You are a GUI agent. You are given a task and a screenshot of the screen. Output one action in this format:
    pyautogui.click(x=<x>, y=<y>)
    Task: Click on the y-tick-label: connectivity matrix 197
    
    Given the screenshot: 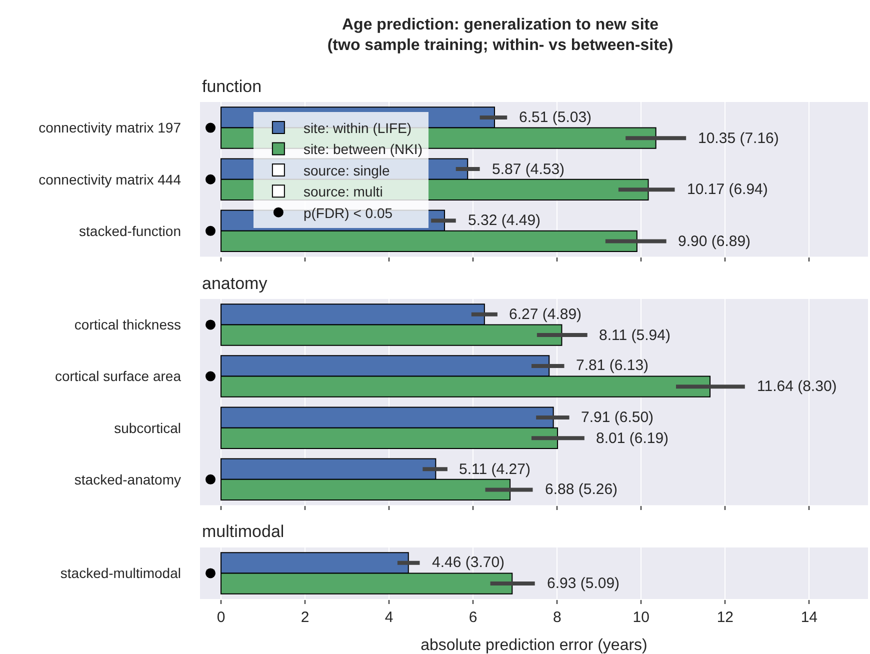 What is the action you would take?
    pyautogui.click(x=110, y=128)
    